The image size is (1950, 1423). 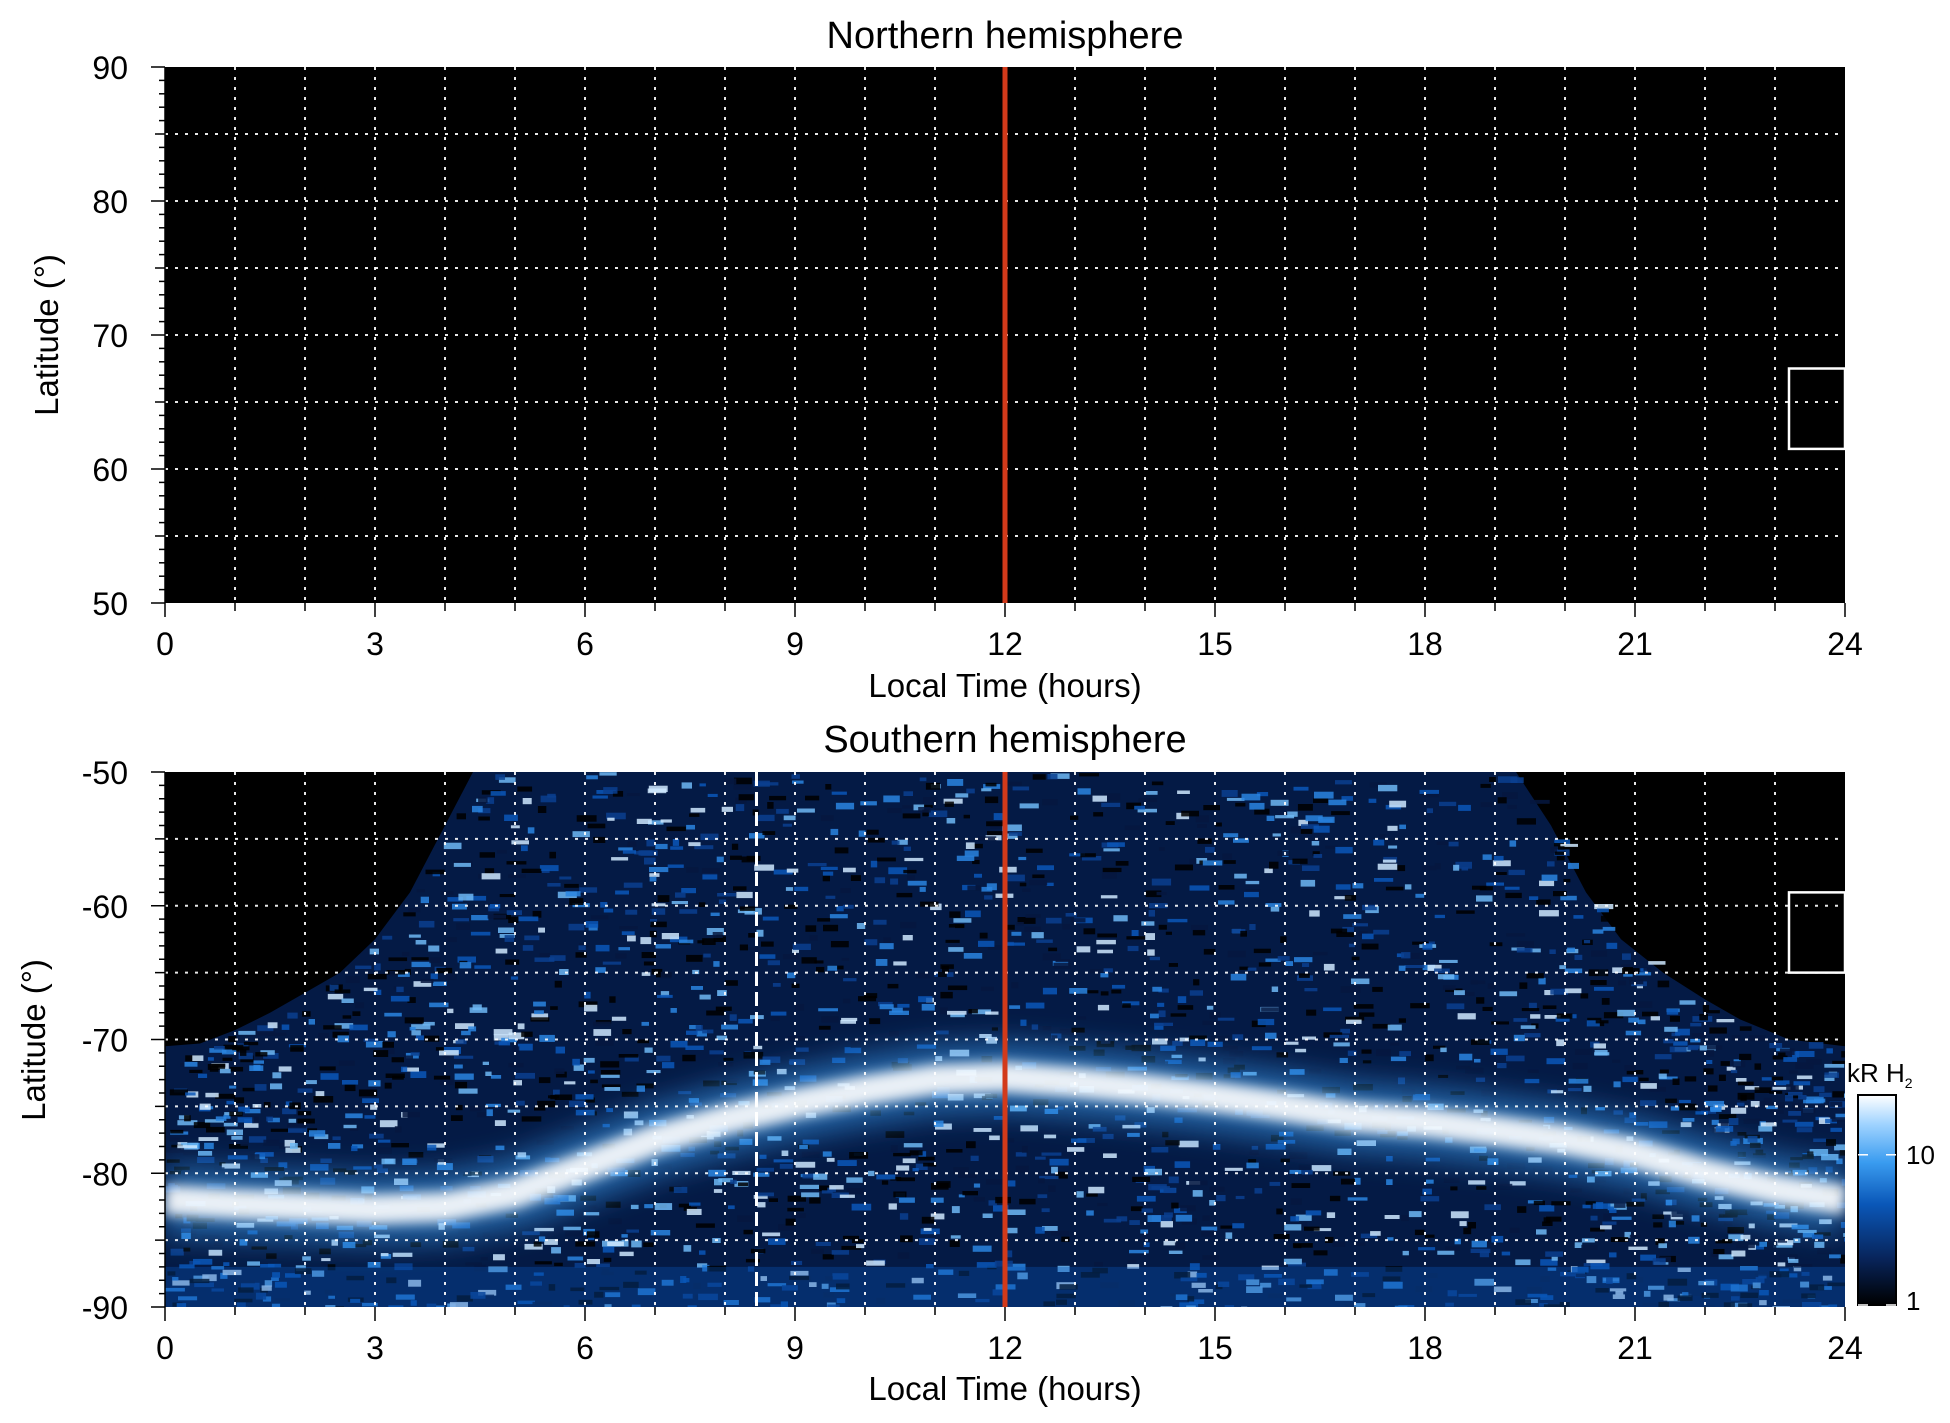 What do you see at coordinates (795, 644) in the screenshot?
I see `north-xtick-label: 9` at bounding box center [795, 644].